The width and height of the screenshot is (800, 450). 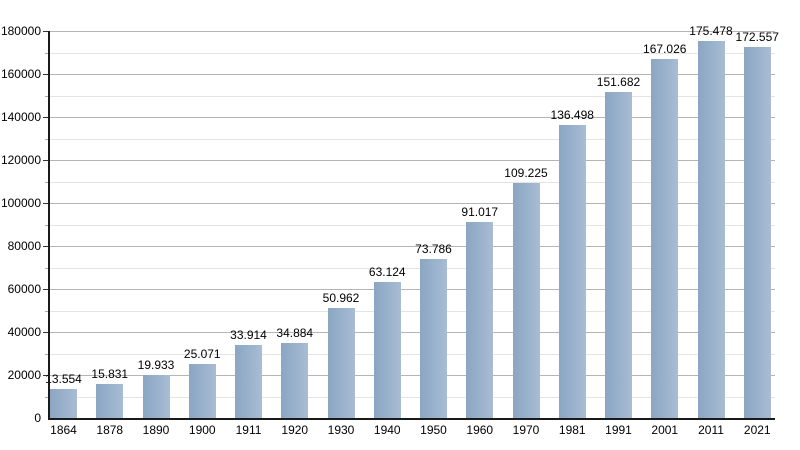 I want to click on bar-1920, so click(x=295, y=380).